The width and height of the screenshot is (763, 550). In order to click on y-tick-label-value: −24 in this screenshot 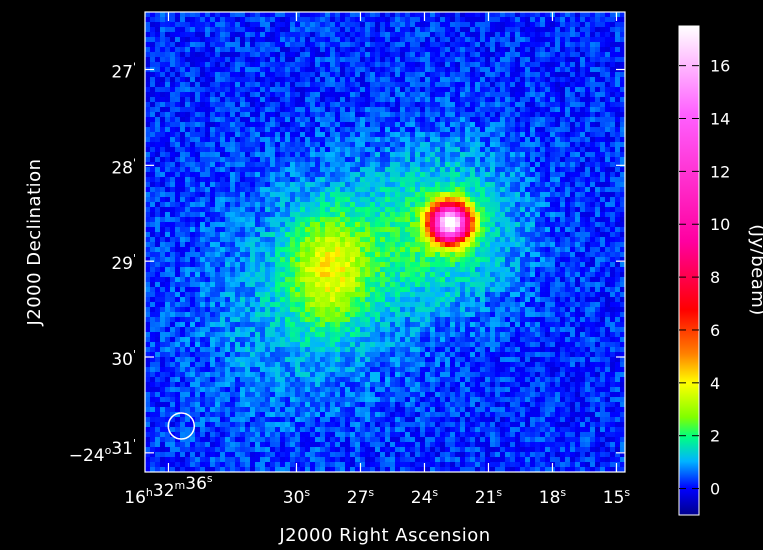, I will do `click(87, 456)`.